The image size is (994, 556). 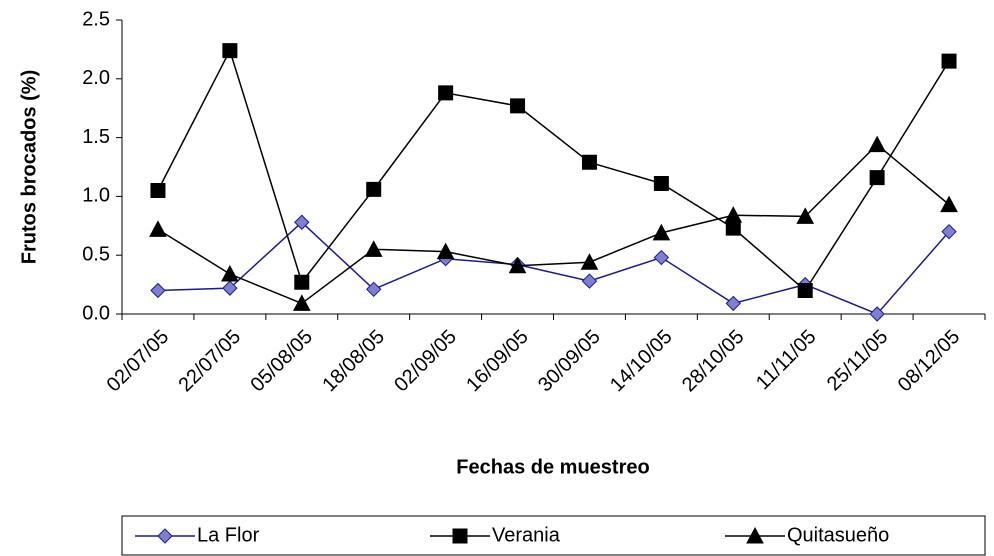 I want to click on y-tick-label: 2.5, so click(x=96, y=19).